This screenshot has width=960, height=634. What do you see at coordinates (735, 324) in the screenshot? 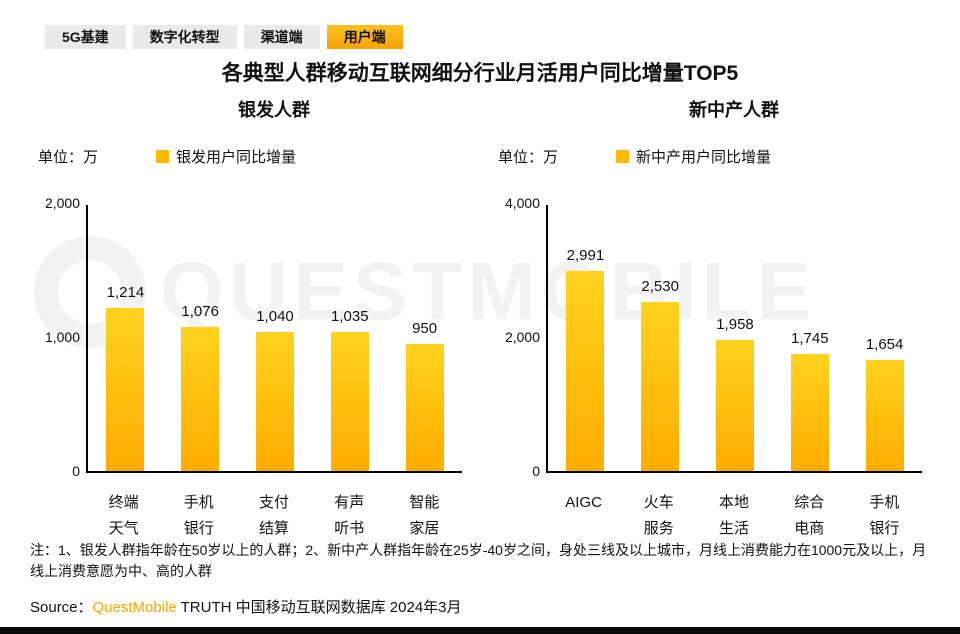
I see `bar-value-label: 1,958` at bounding box center [735, 324].